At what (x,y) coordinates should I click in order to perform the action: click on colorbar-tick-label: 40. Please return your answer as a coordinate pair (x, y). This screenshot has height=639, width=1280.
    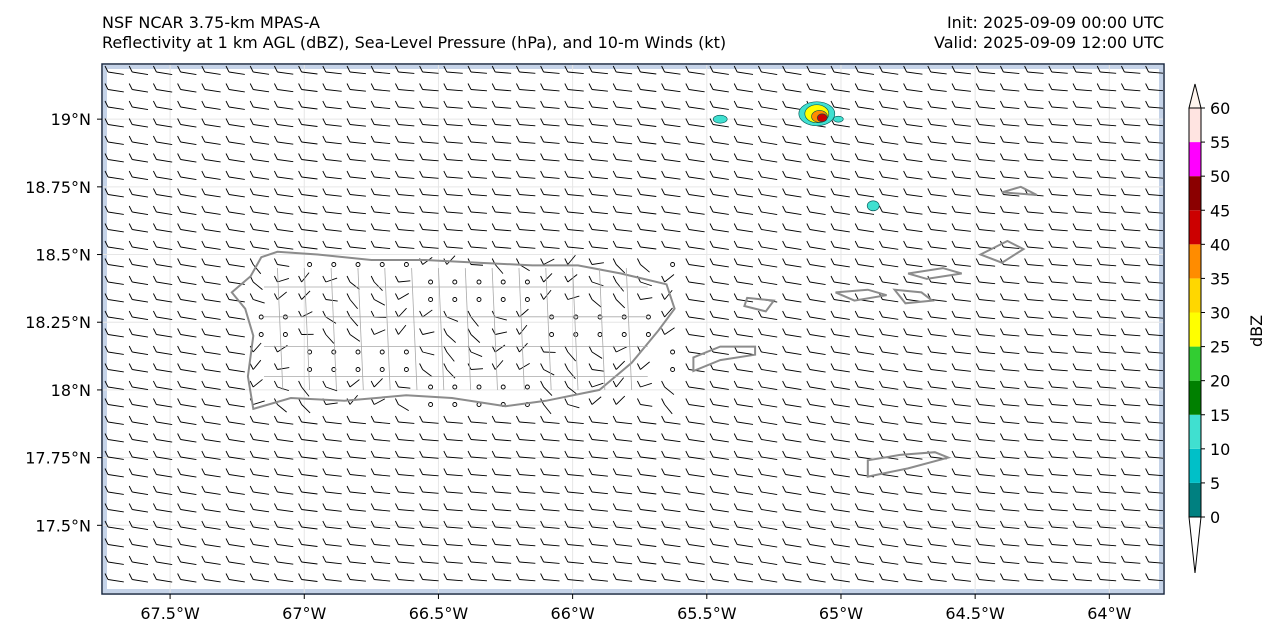
    Looking at the image, I should click on (1220, 244).